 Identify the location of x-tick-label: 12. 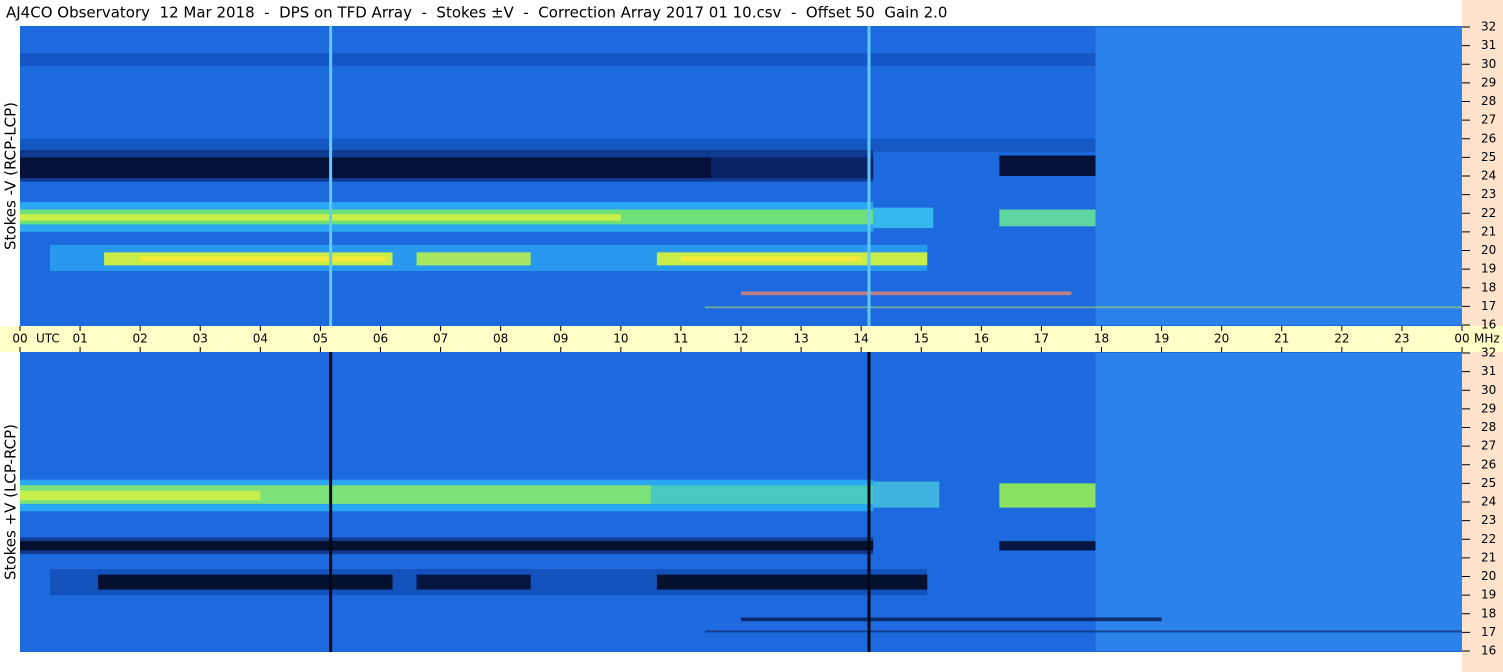
(740, 339).